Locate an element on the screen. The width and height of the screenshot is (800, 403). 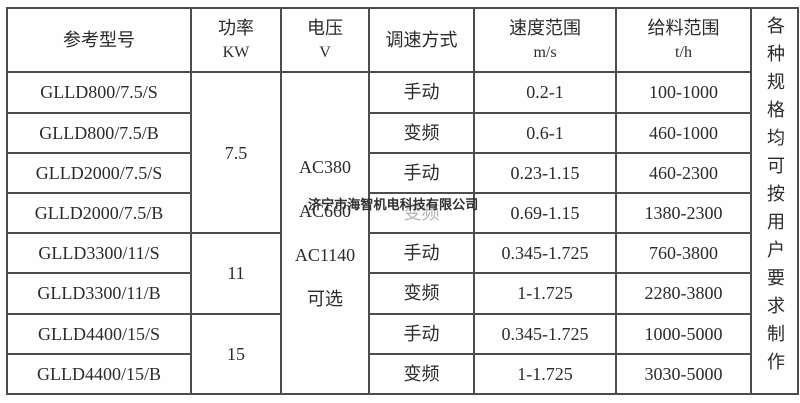
cell-speed-1: 0.2-1 is located at coordinates (545, 92).